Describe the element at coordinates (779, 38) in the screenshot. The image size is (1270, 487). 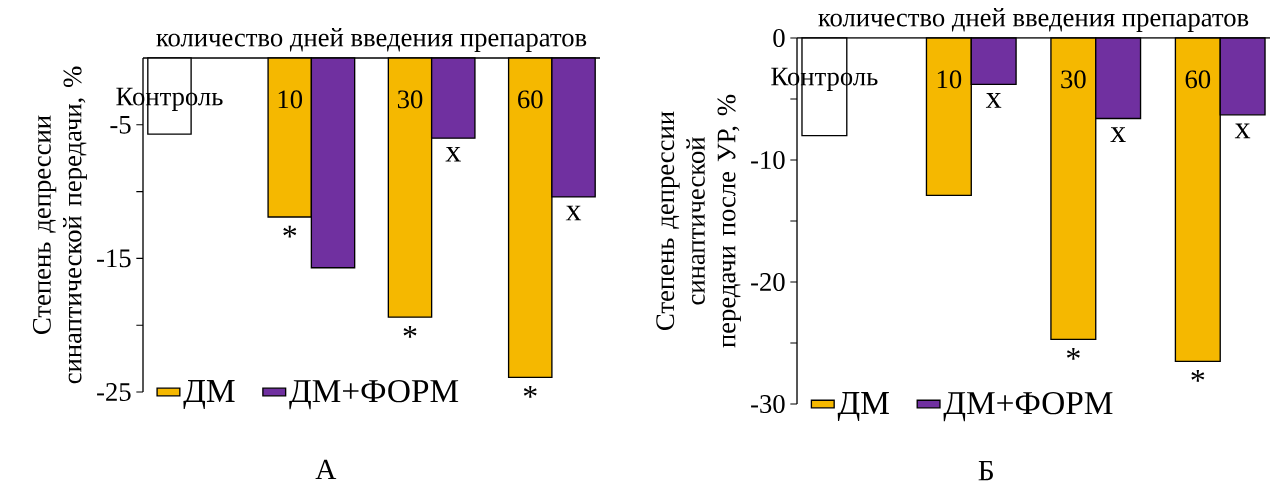
I see `y-tick-label: 0` at that location.